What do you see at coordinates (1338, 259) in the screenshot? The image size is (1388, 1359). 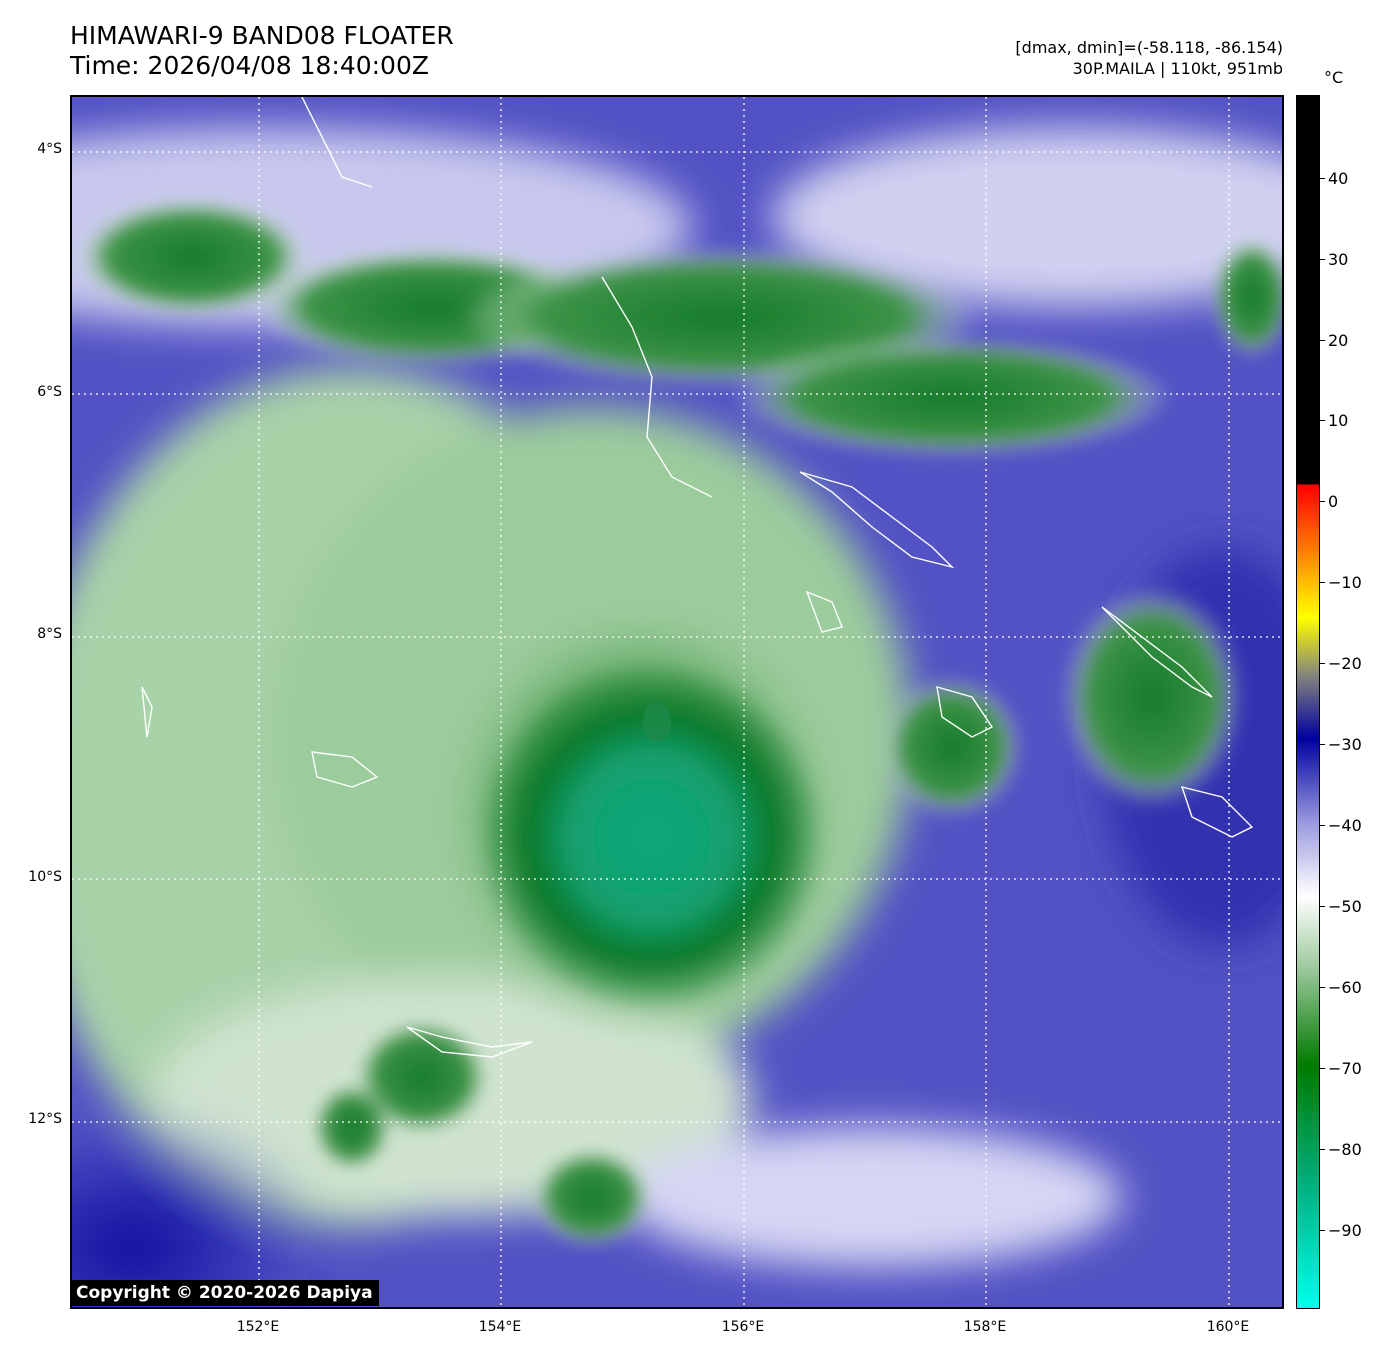 I see `colorbar-label: 30` at bounding box center [1338, 259].